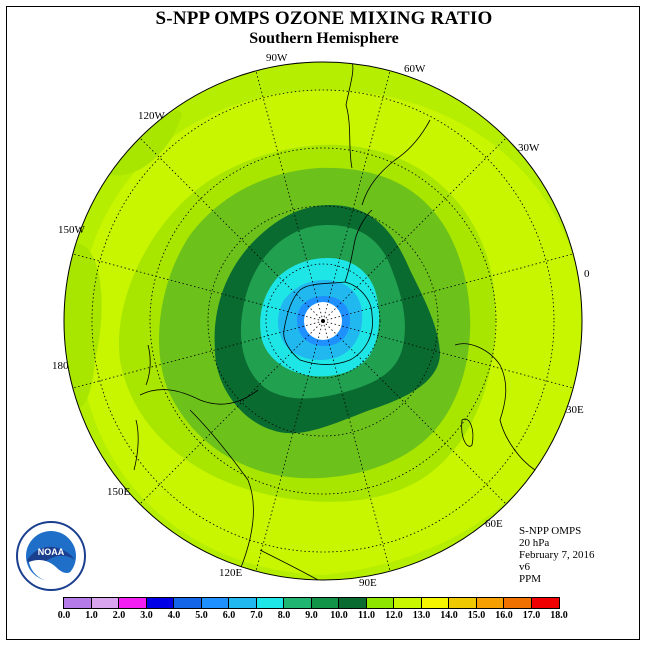  I want to click on colorbar-tick-label: 12.0, so click(394, 615).